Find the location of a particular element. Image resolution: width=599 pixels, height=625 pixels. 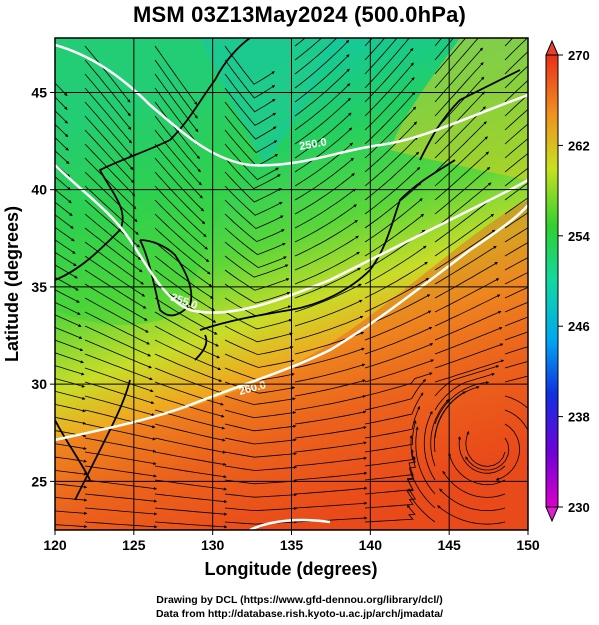

x-axis: 120 125 130 135 140 145 150 is located at coordinates (291, 541).